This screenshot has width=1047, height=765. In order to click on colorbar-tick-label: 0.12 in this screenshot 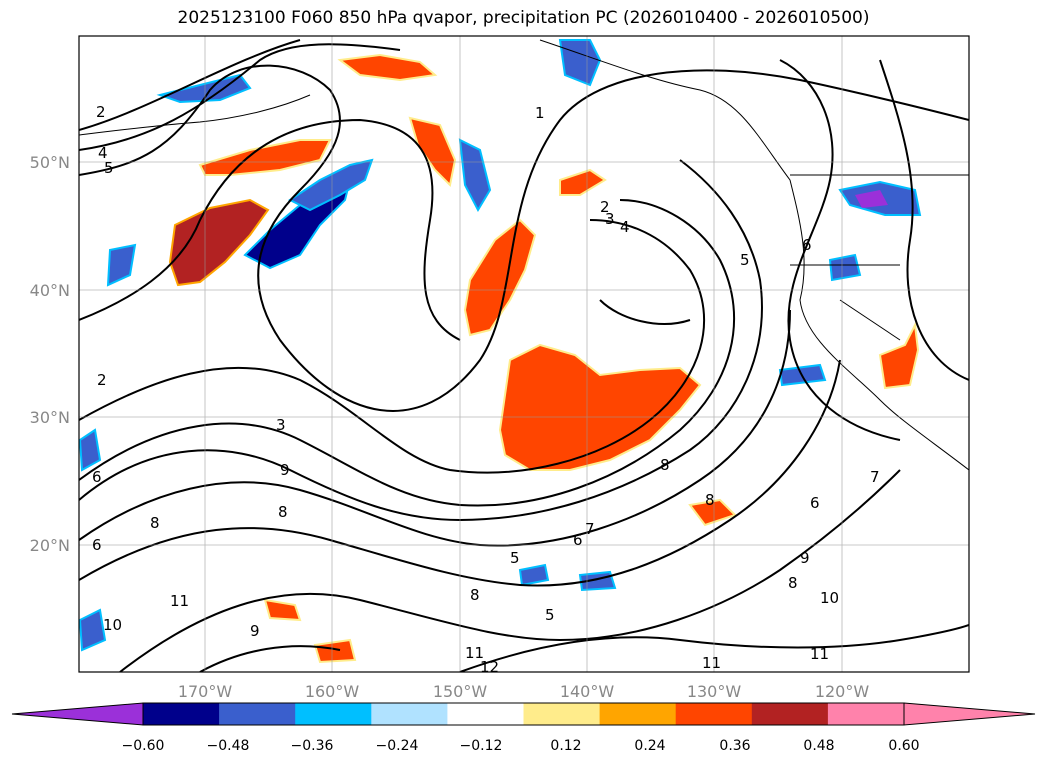, I will do `click(565, 746)`.